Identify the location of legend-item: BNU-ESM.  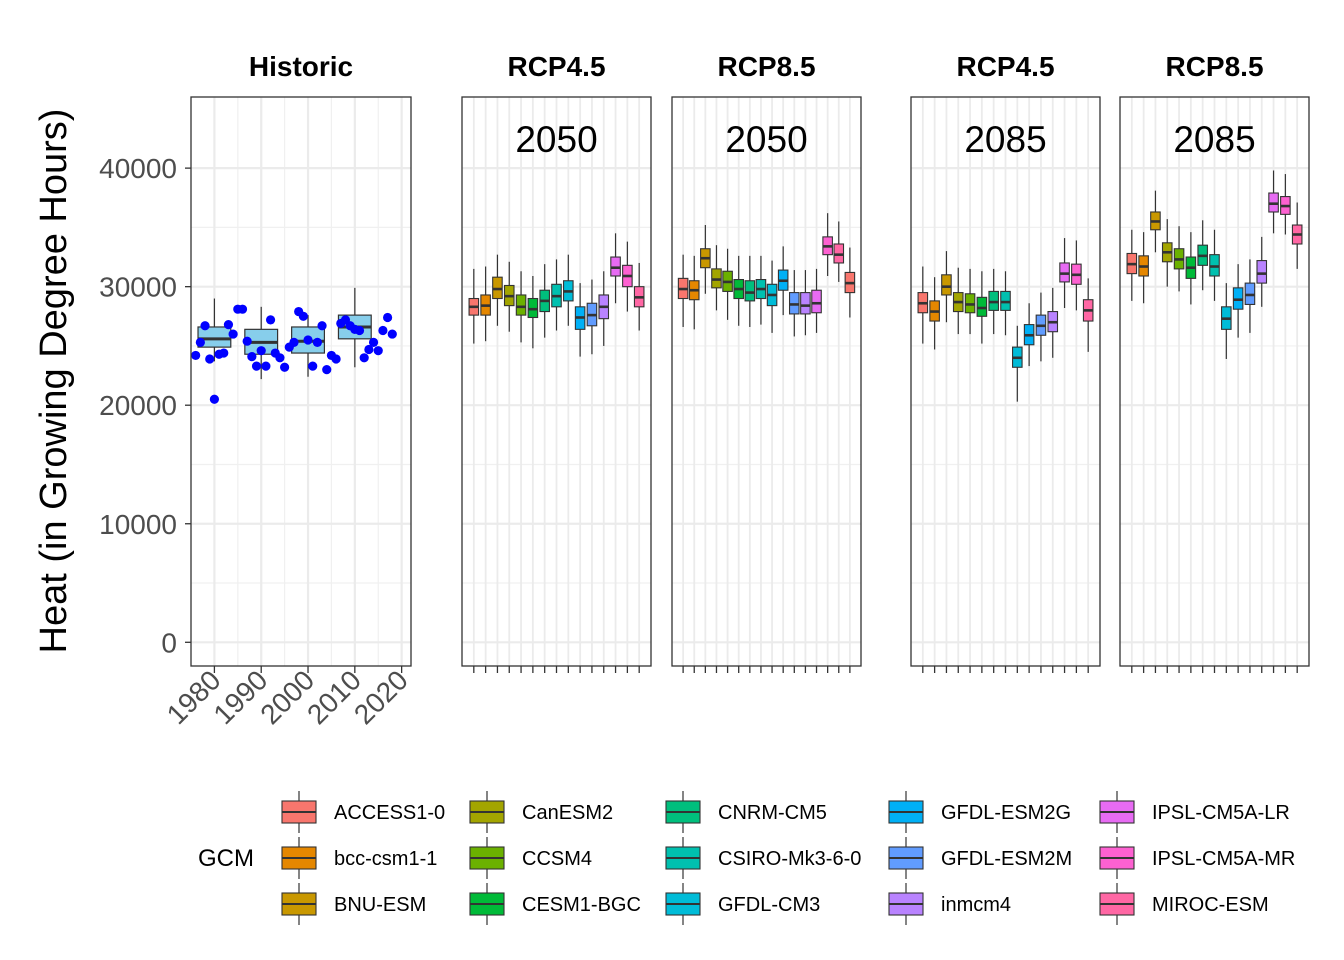
(353, 904).